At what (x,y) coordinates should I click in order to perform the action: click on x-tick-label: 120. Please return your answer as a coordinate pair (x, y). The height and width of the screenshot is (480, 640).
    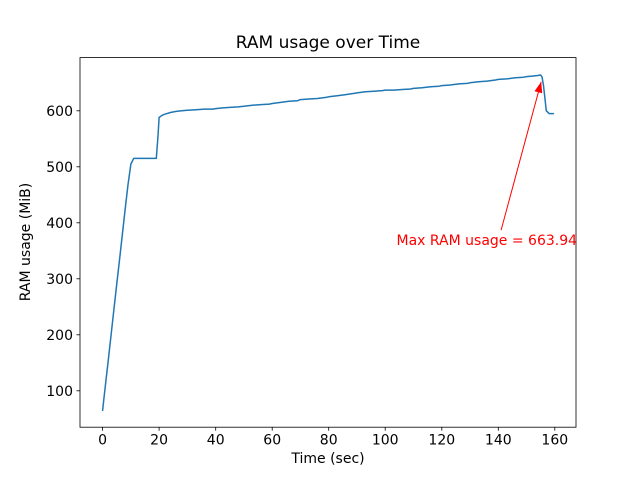
    Looking at the image, I should click on (441, 441).